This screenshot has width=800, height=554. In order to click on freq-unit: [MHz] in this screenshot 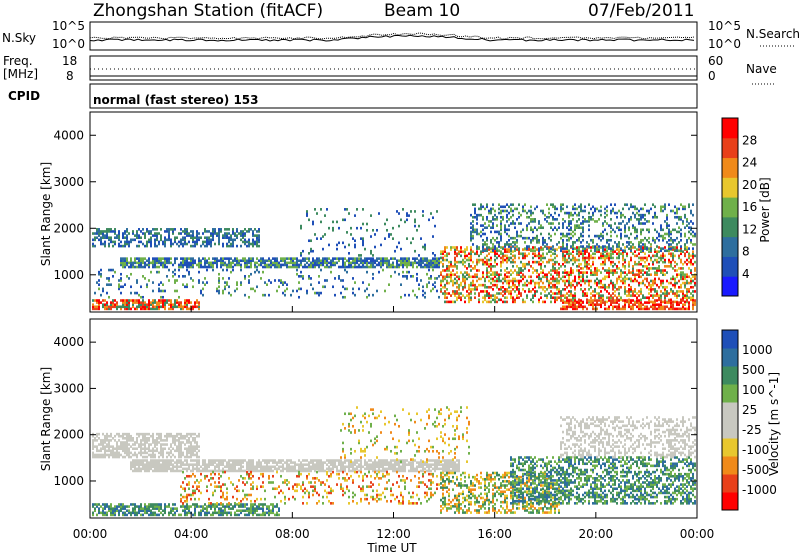, I will do `click(20, 74)`.